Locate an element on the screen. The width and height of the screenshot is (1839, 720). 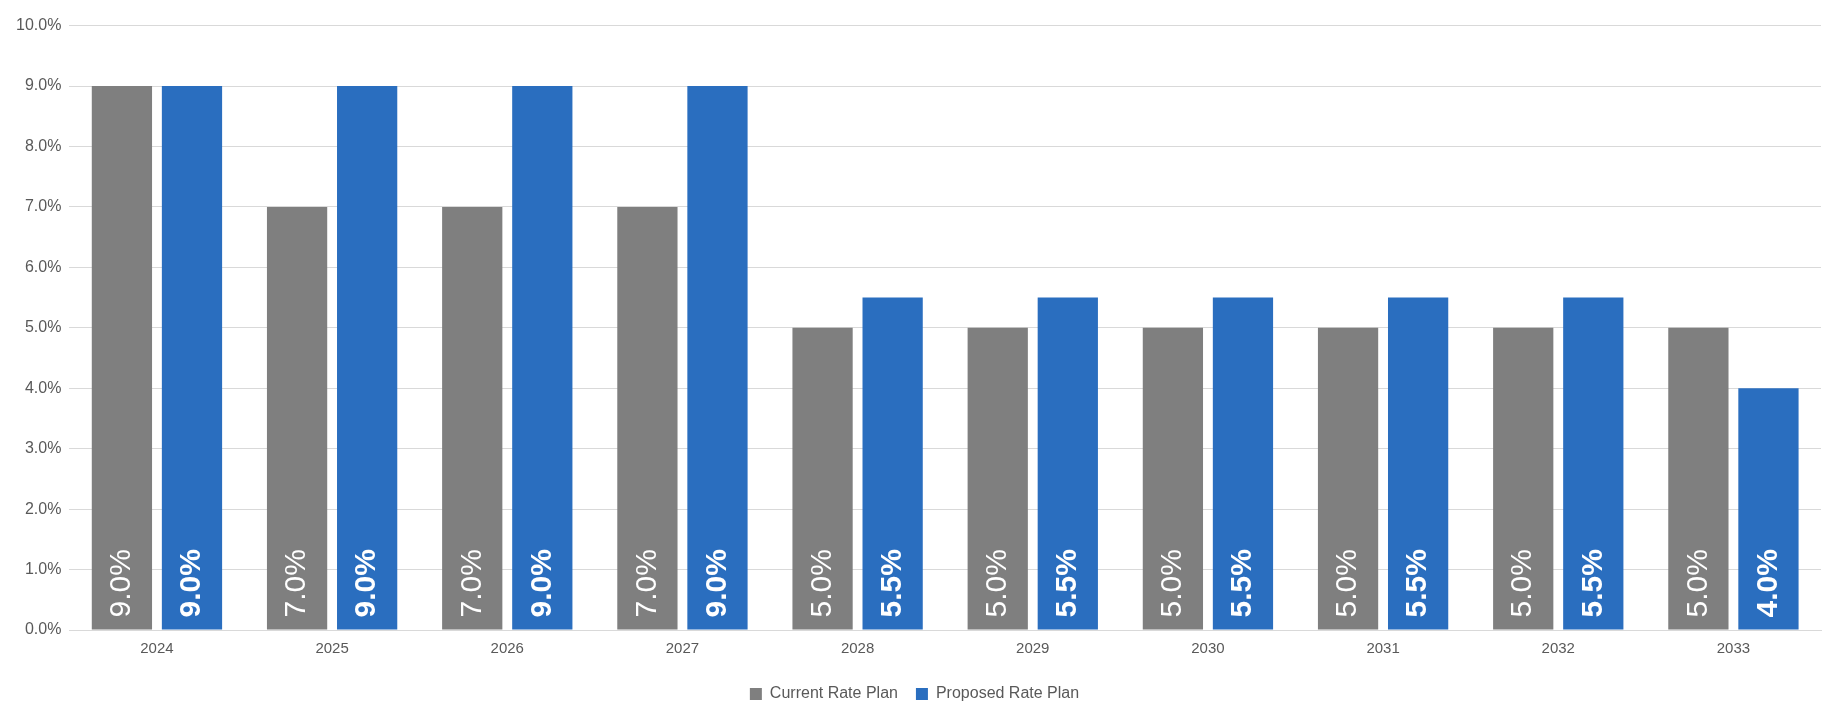
y-tick-label: 1.0% is located at coordinates (43, 568).